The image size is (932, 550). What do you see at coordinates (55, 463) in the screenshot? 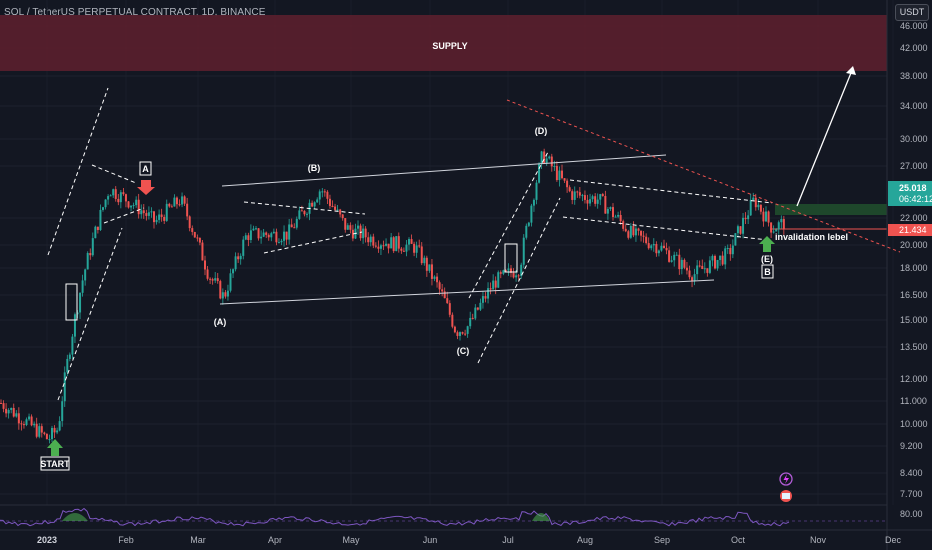
I see `start-box` at bounding box center [55, 463].